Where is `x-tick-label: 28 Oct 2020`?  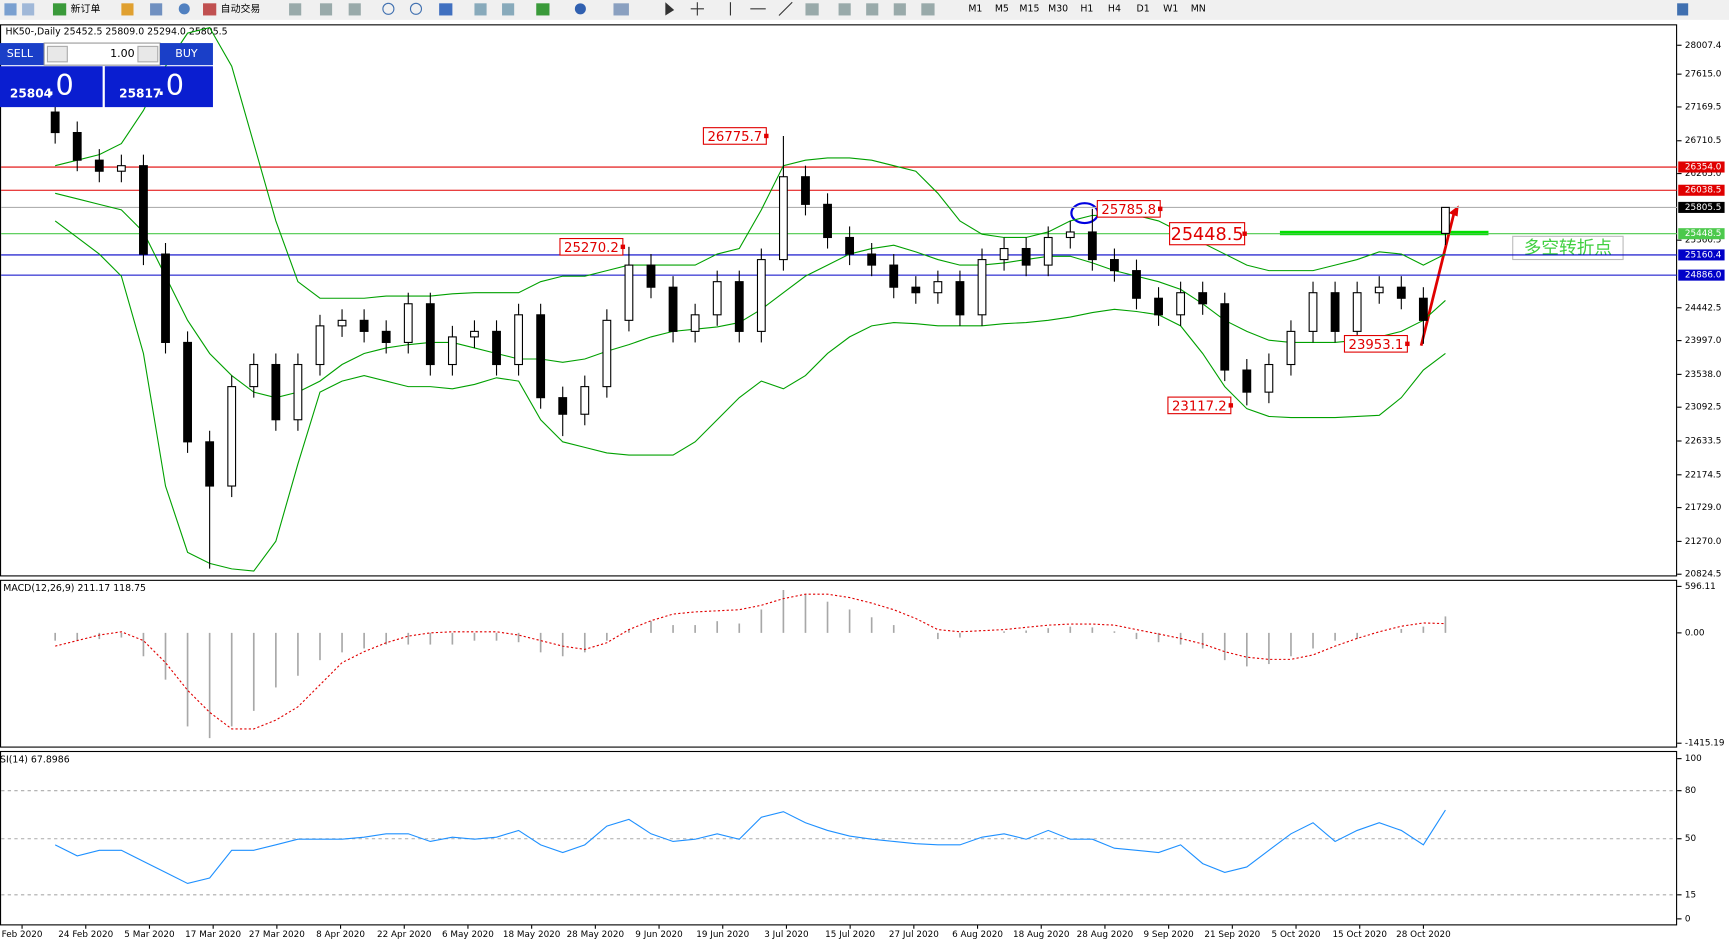 x-tick-label: 28 Oct 2020 is located at coordinates (1423, 935).